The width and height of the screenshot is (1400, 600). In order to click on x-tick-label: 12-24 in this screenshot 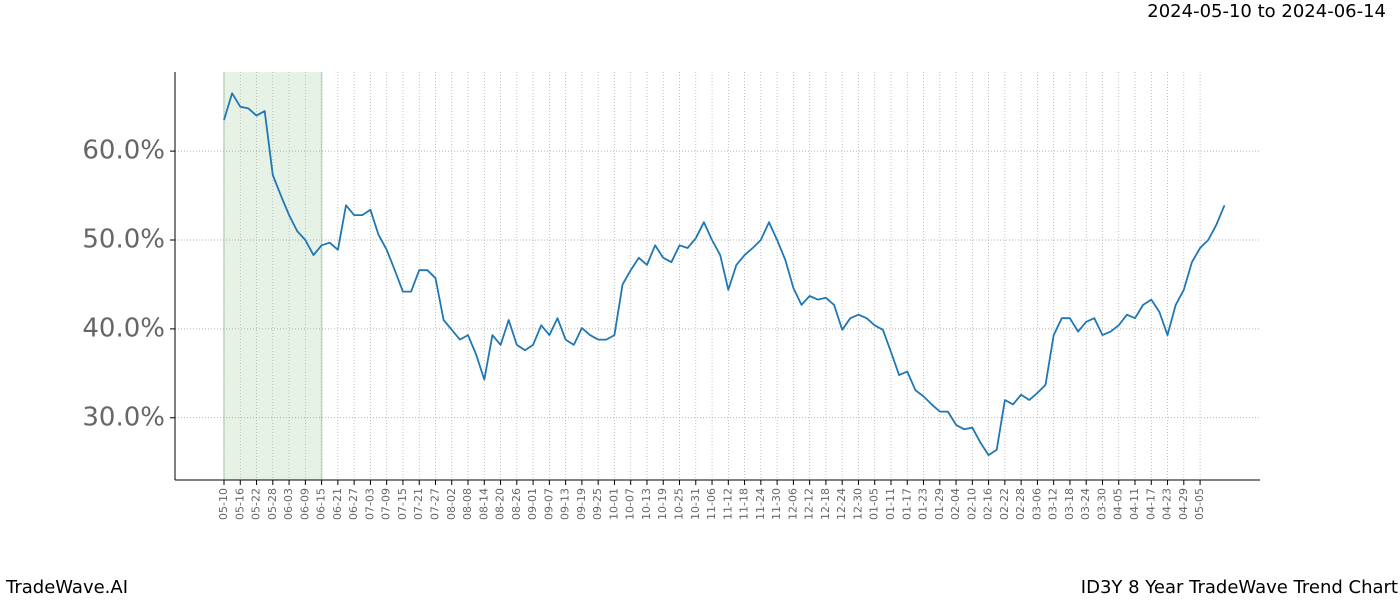, I will do `click(841, 504)`.